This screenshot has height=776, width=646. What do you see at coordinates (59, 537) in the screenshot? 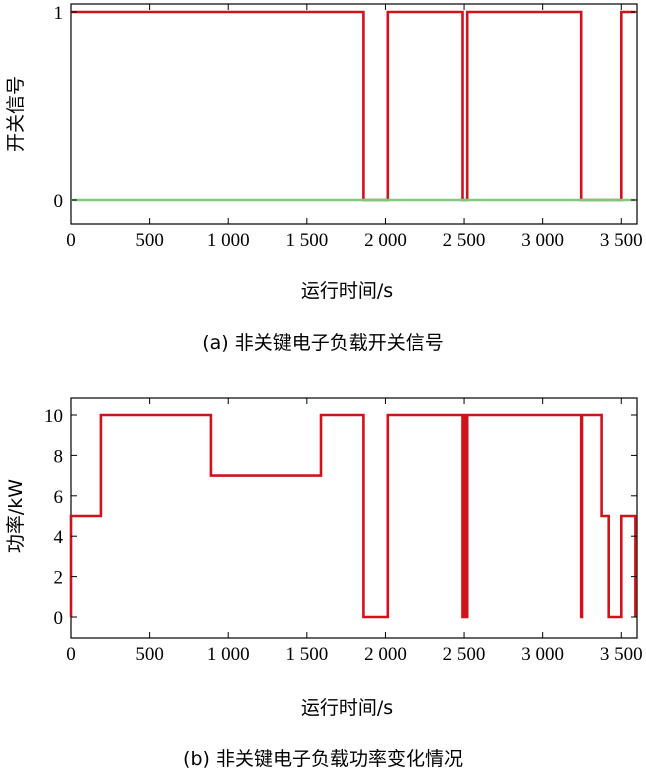
I see `y-tick-label: 4` at bounding box center [59, 537].